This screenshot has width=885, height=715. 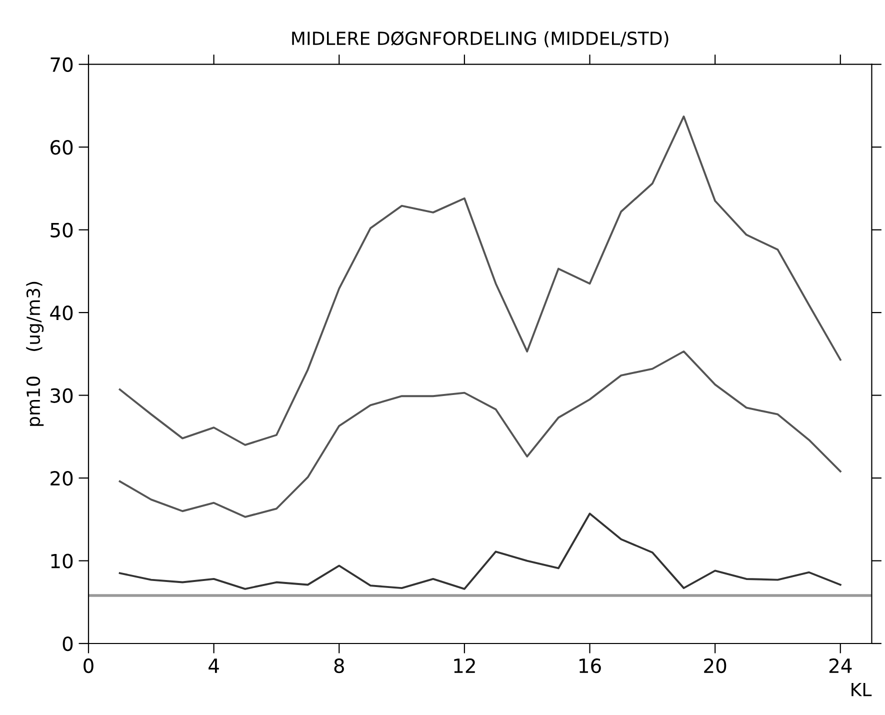 What do you see at coordinates (61, 478) in the screenshot?
I see `y-tick-label: 20` at bounding box center [61, 478].